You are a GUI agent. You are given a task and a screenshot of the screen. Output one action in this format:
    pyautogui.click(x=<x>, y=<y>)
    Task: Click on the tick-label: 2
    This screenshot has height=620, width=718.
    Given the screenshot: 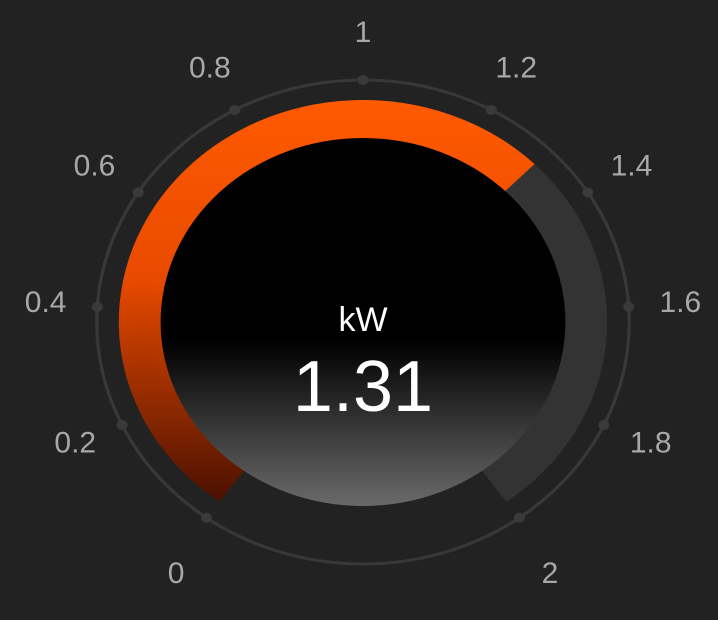 What is the action you would take?
    pyautogui.click(x=550, y=573)
    